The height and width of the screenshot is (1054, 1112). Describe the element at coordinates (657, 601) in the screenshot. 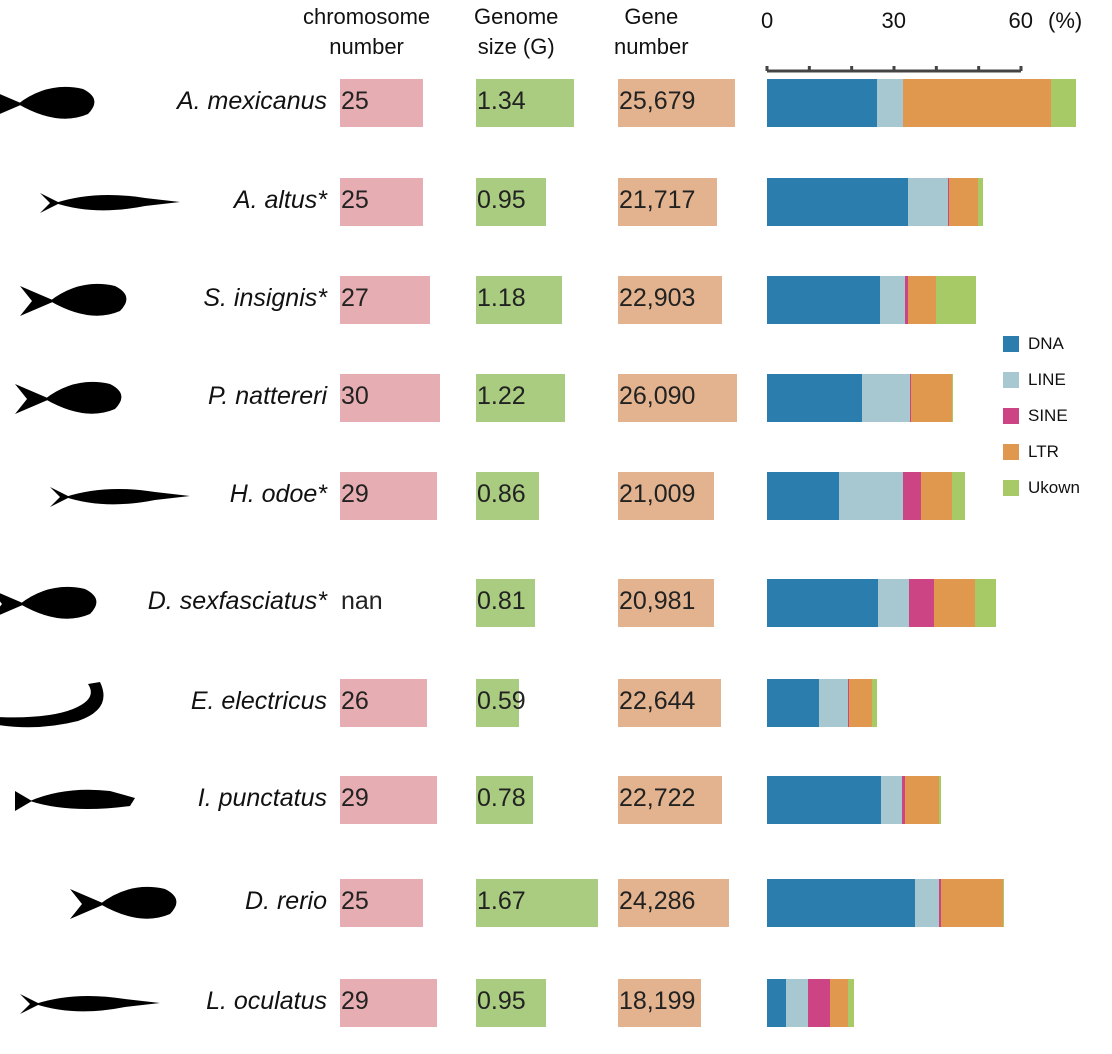

I see `gene-number-value: 20,981` at that location.